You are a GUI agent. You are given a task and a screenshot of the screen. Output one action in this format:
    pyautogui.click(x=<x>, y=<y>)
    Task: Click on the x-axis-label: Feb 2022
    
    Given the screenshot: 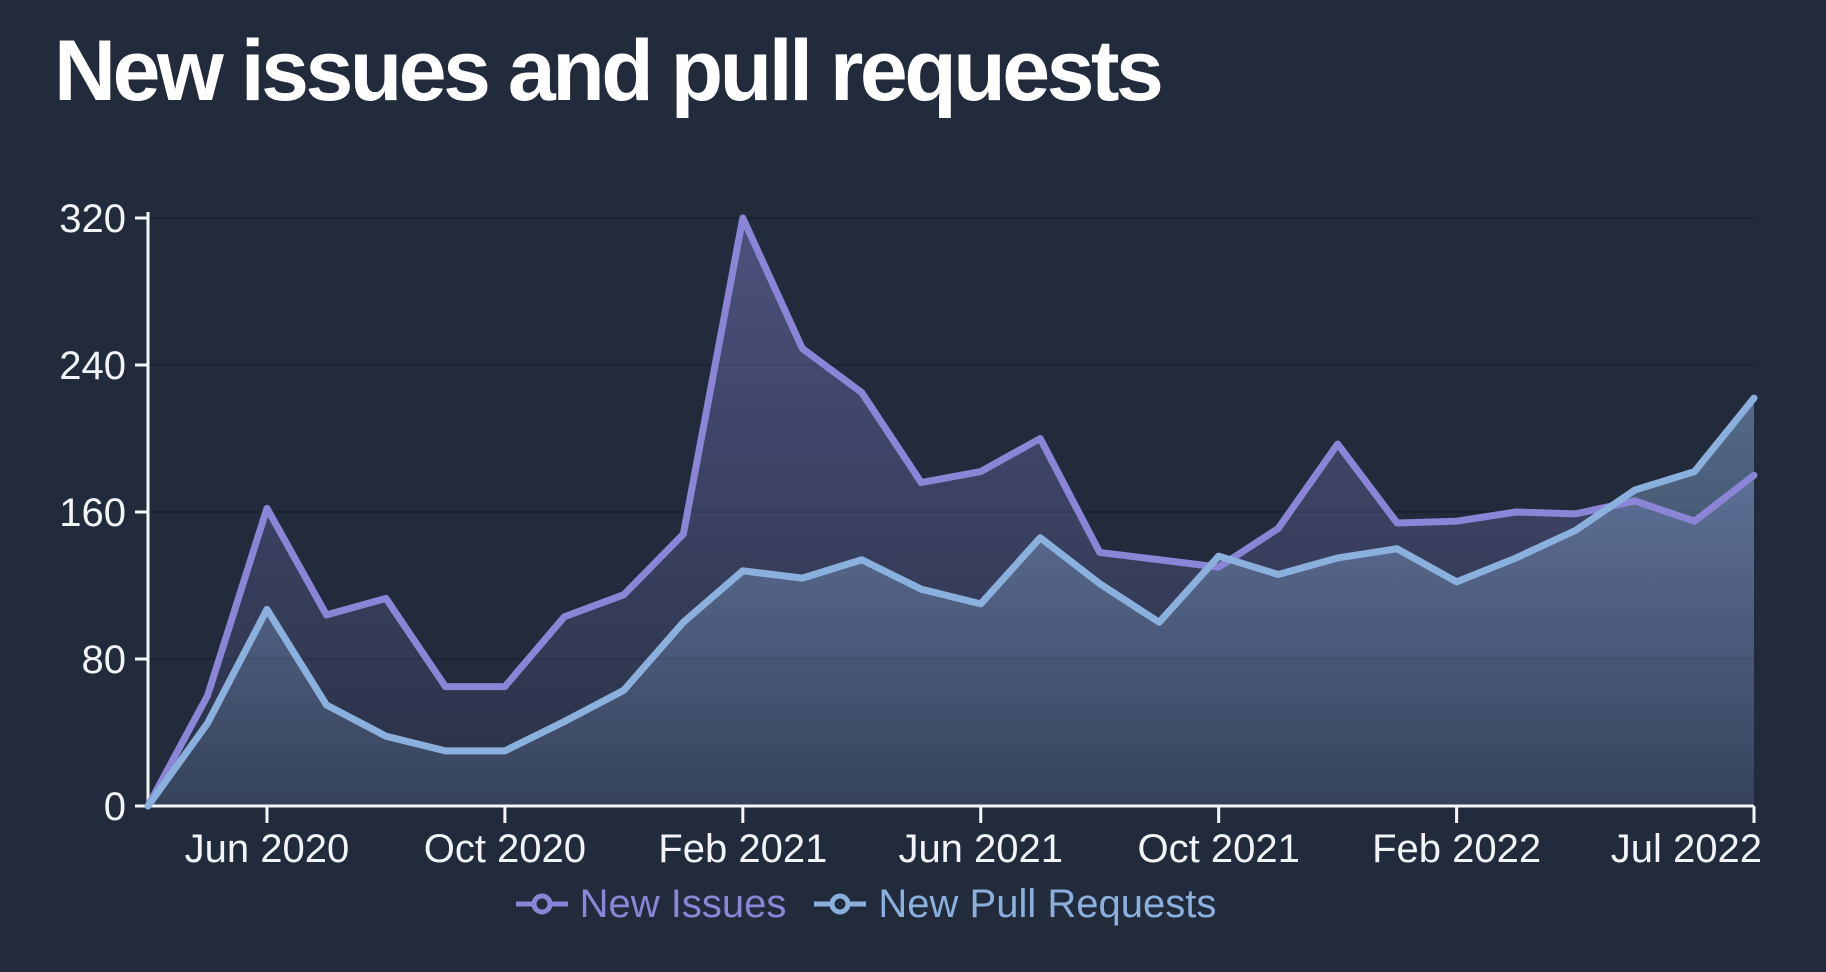 What is the action you would take?
    pyautogui.click(x=1456, y=849)
    